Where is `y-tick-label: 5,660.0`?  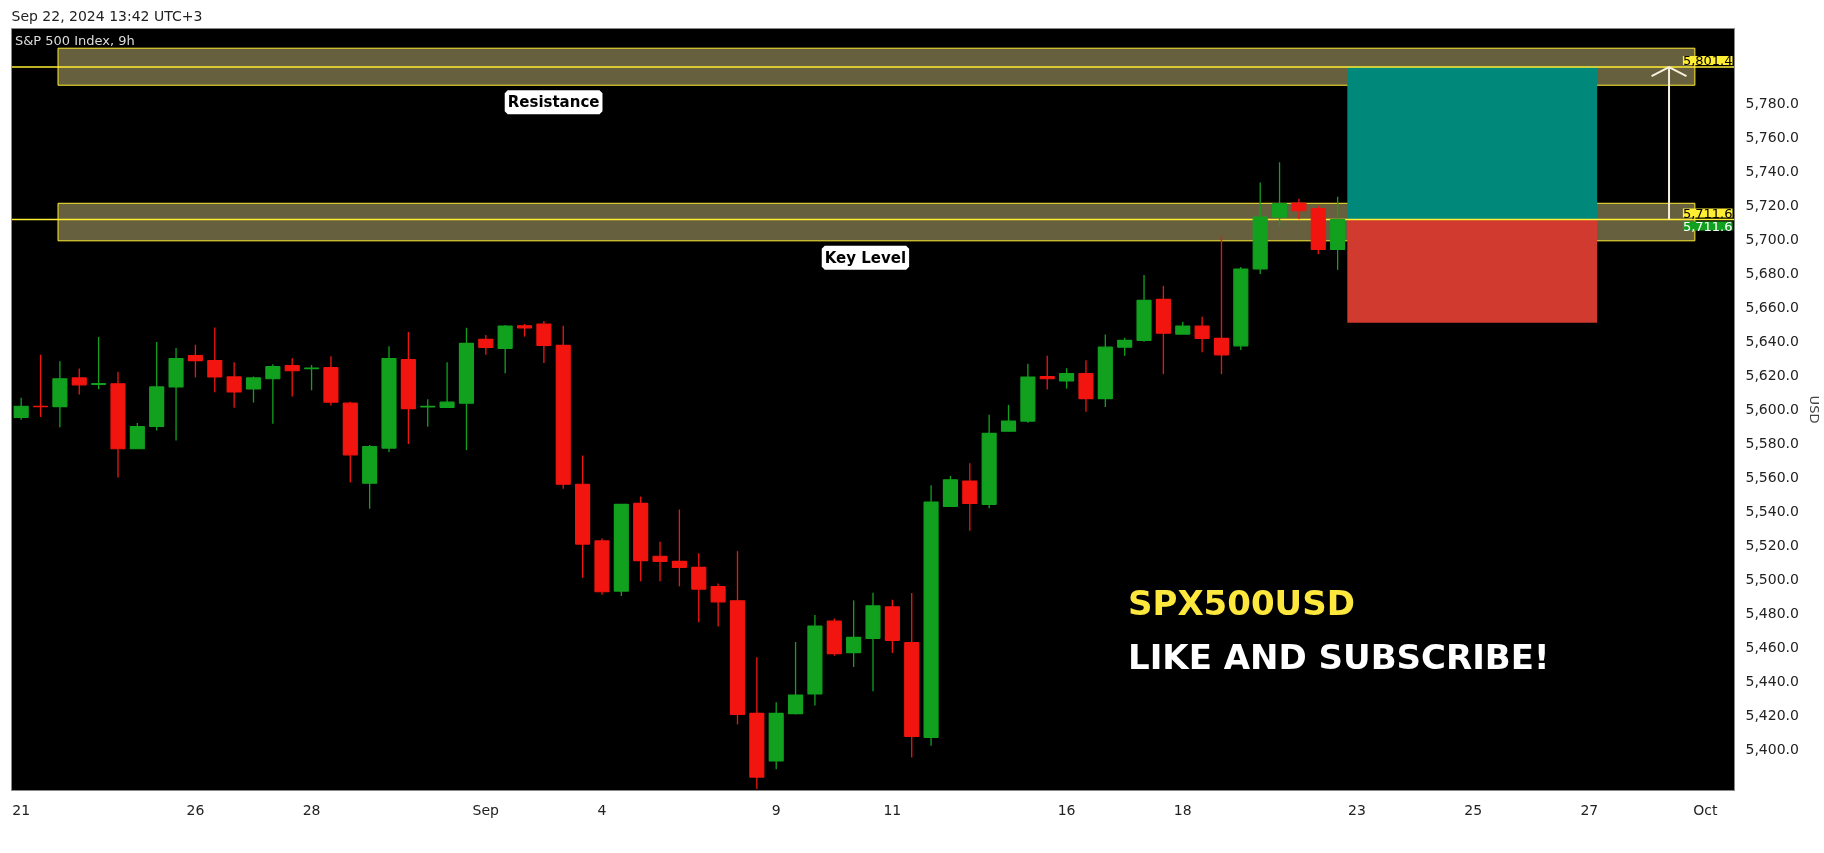 y-tick-label: 5,660.0 is located at coordinates (1772, 307).